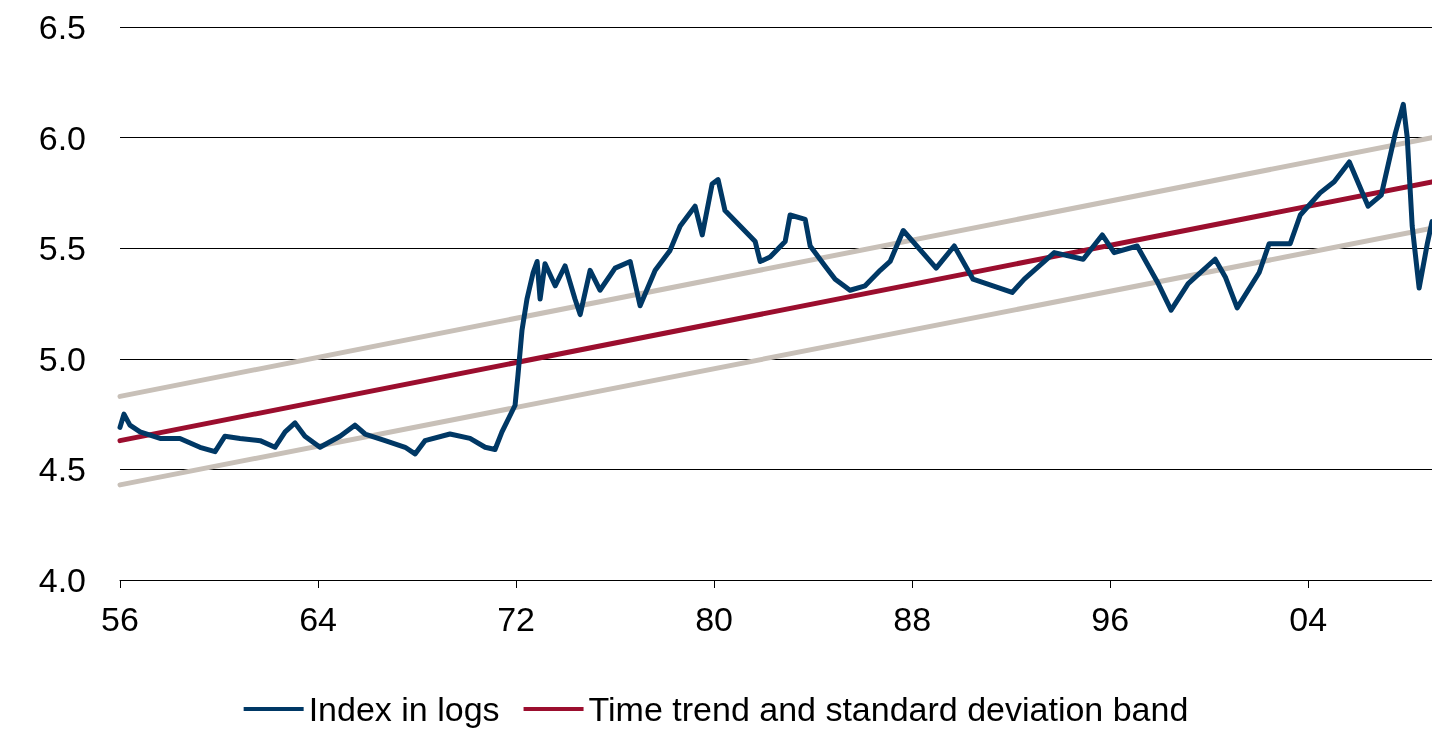 Image resolution: width=1432 pixels, height=739 pixels. What do you see at coordinates (120, 619) in the screenshot?
I see `x-tick-label: 56` at bounding box center [120, 619].